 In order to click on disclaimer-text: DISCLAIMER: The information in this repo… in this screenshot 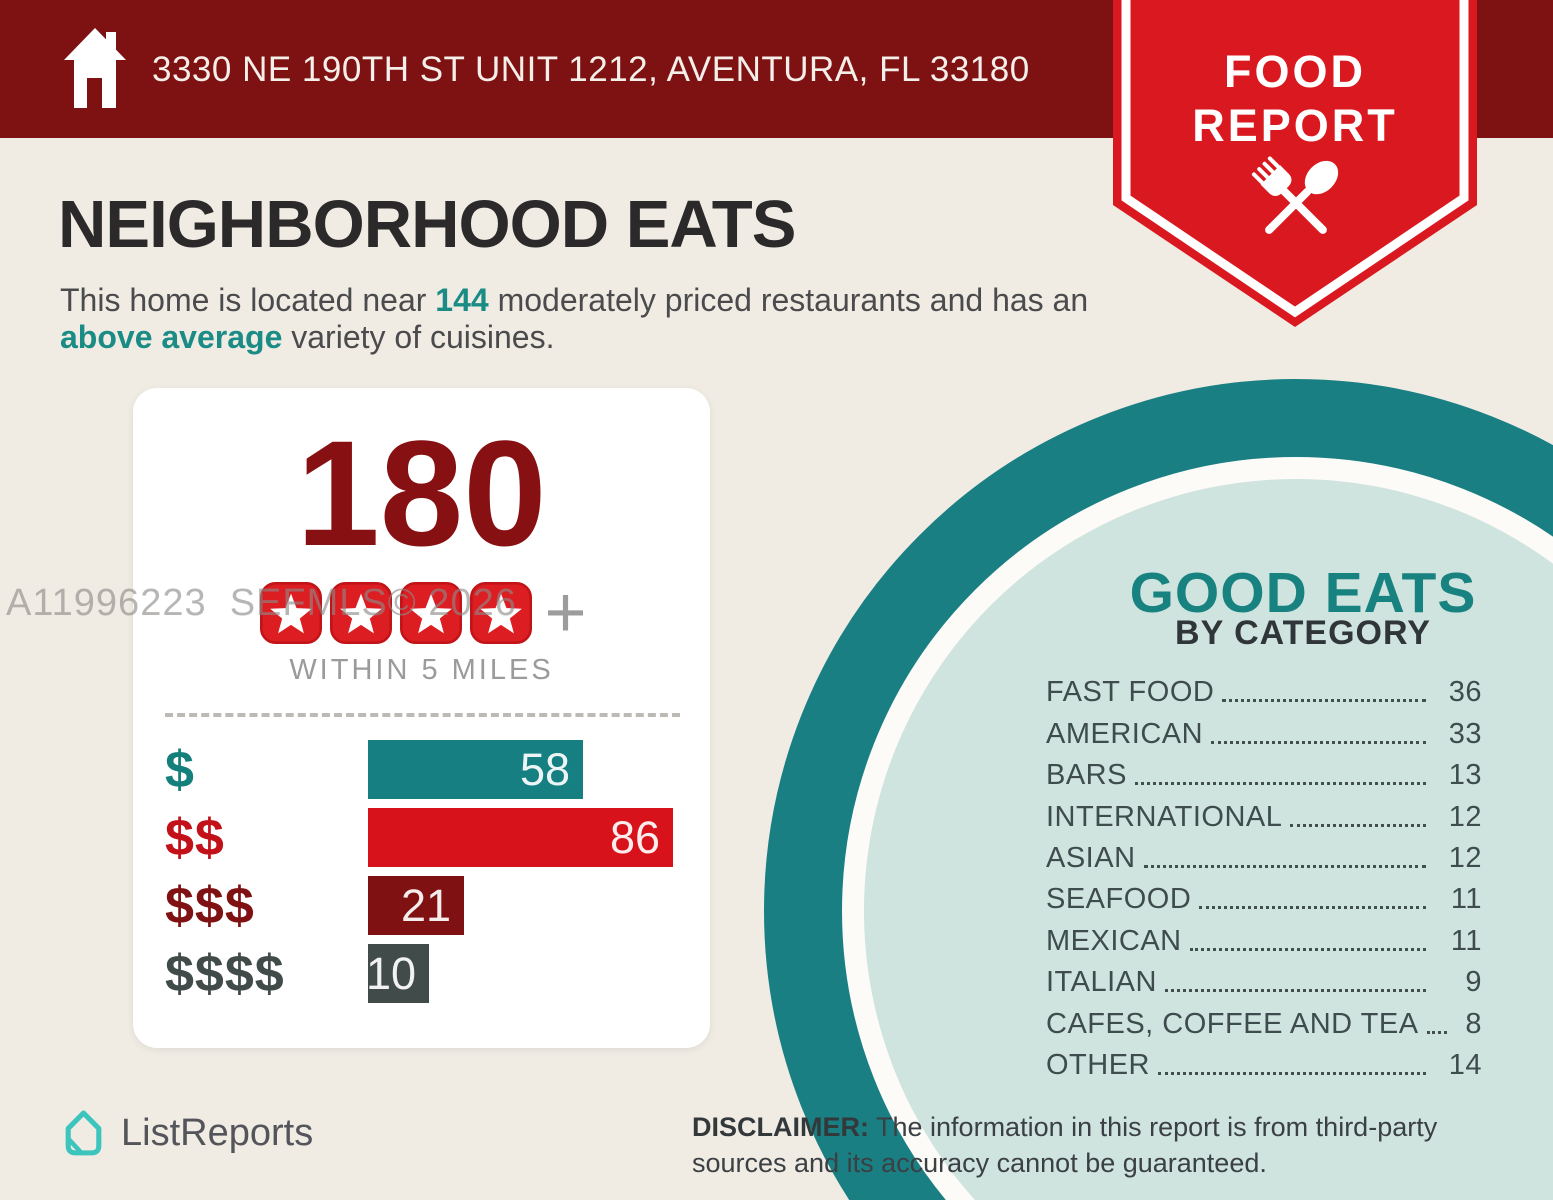, I will do `click(1065, 1145)`.